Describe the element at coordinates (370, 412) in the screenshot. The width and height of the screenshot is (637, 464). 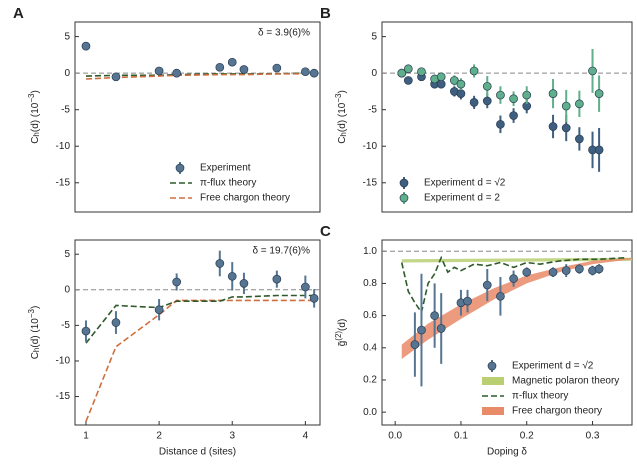
I see `y-tick-label: 0.0` at that location.